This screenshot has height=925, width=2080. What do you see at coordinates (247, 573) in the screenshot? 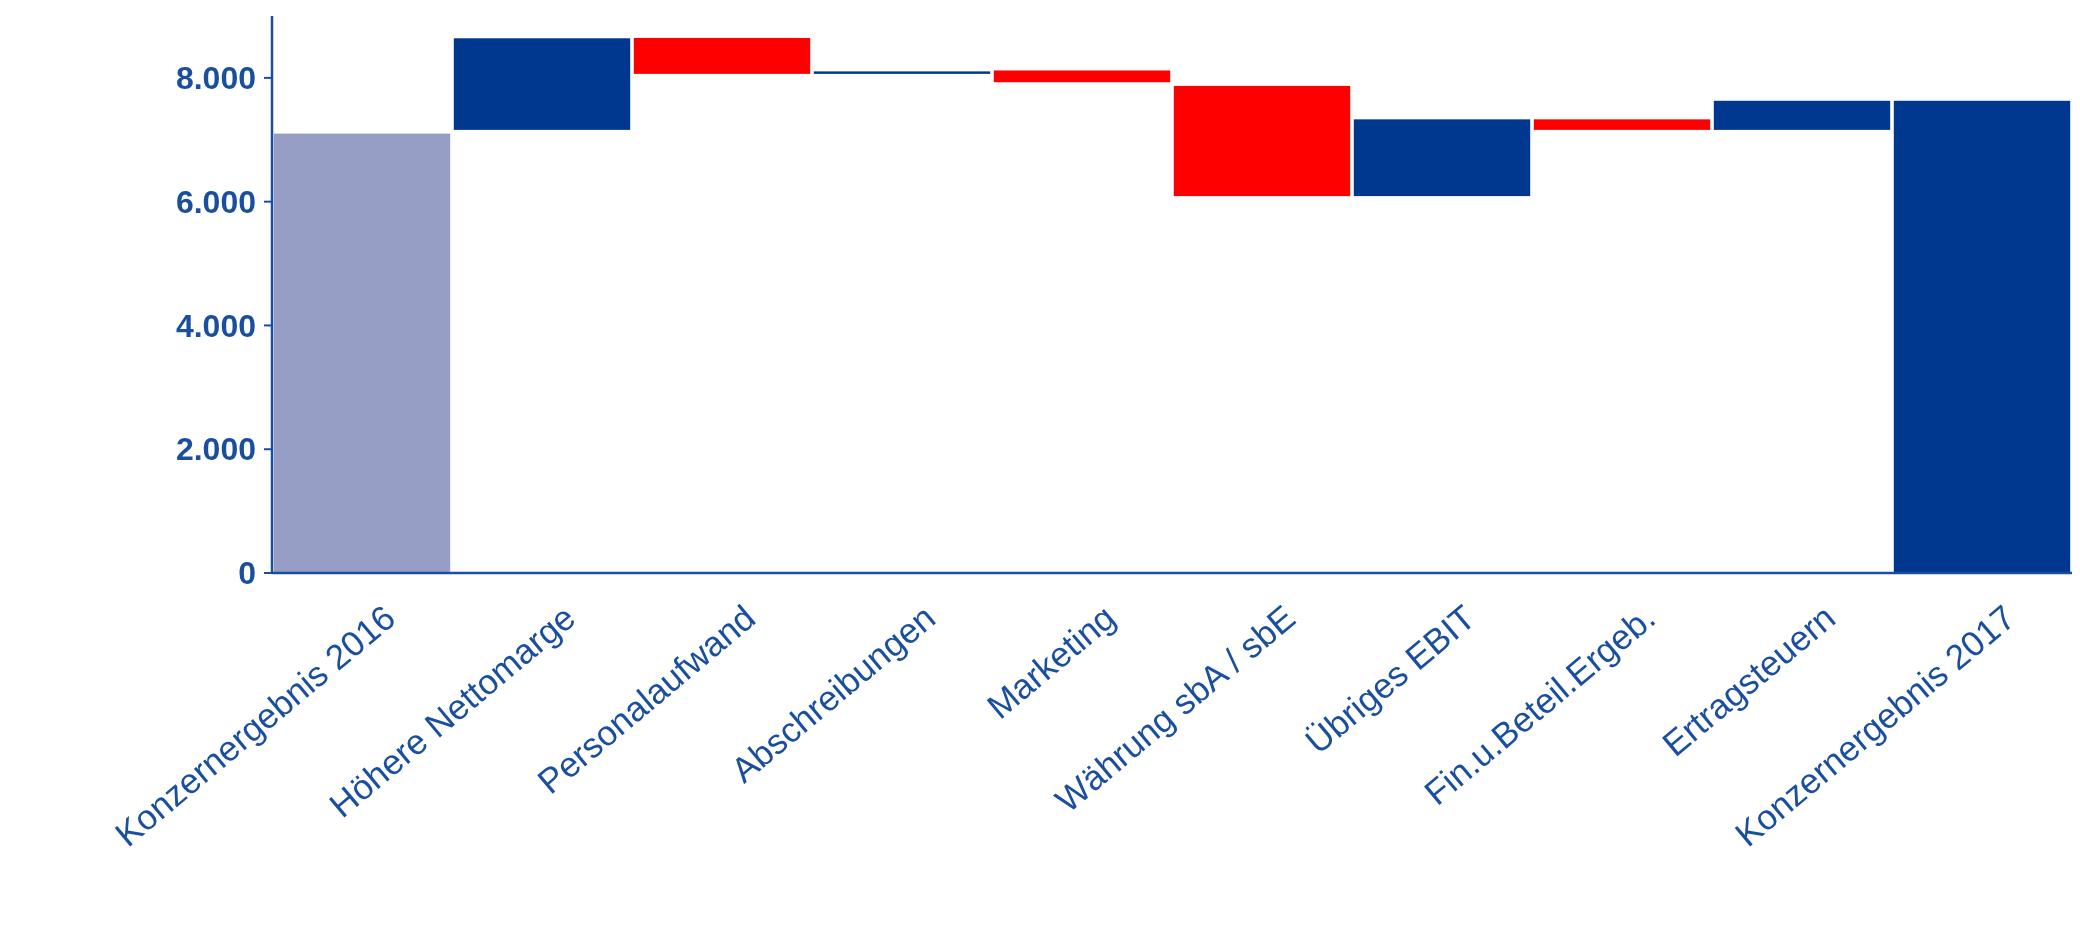
I see `y-tick-label: 0` at bounding box center [247, 573].